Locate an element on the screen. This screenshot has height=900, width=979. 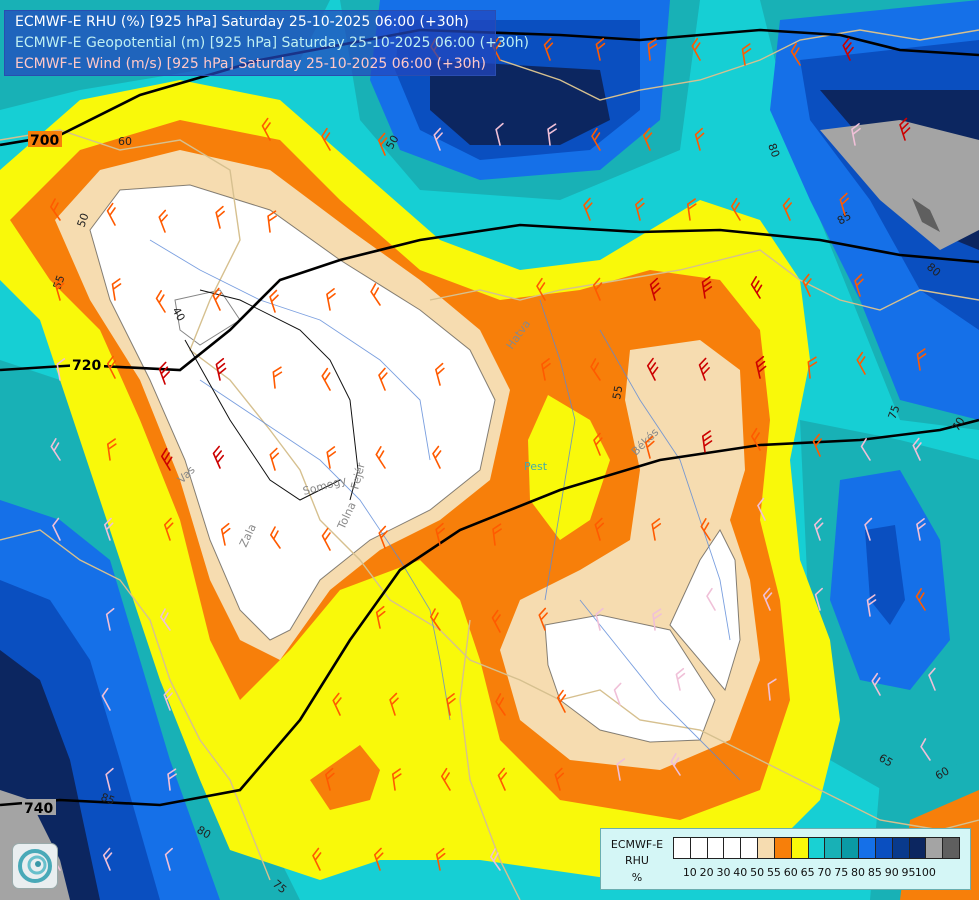
legend-tick-label: 20 is located at coordinates (706, 872).